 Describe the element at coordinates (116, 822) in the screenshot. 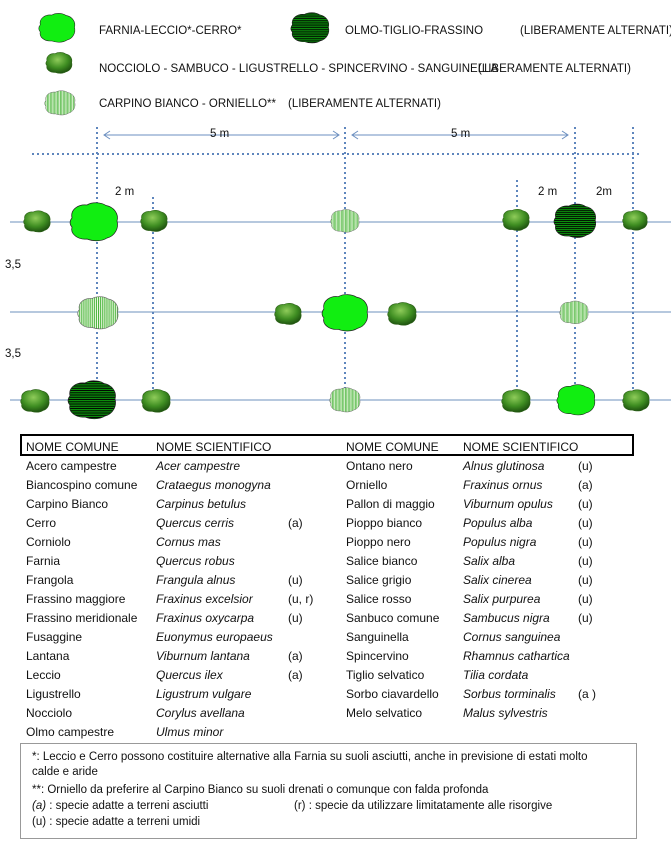

I see `note-wet-soil: (u) : specie adatte a terreni umidi` at that location.